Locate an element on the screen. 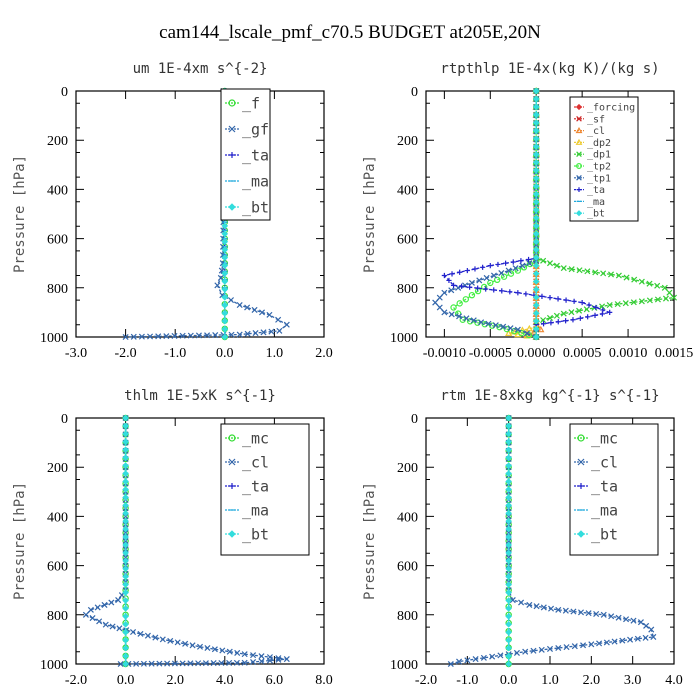 This screenshot has height=700, width=700. legend-label: _tp2 is located at coordinates (599, 167).